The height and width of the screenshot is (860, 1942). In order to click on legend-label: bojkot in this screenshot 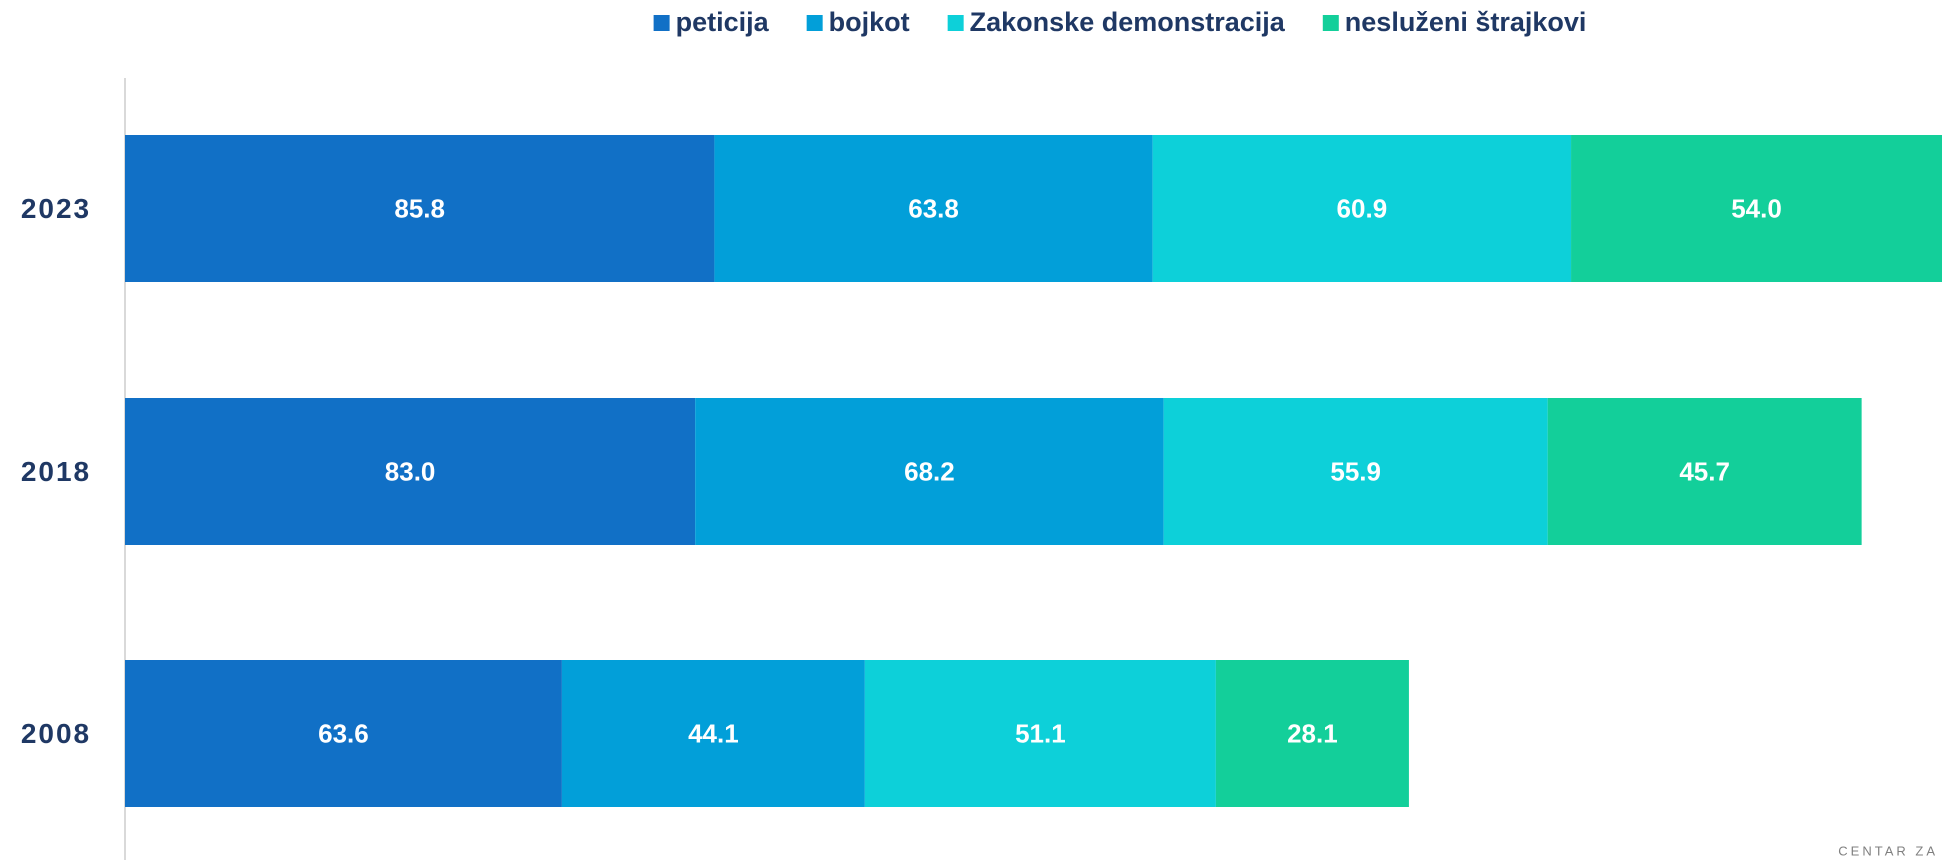, I will do `click(869, 22)`.